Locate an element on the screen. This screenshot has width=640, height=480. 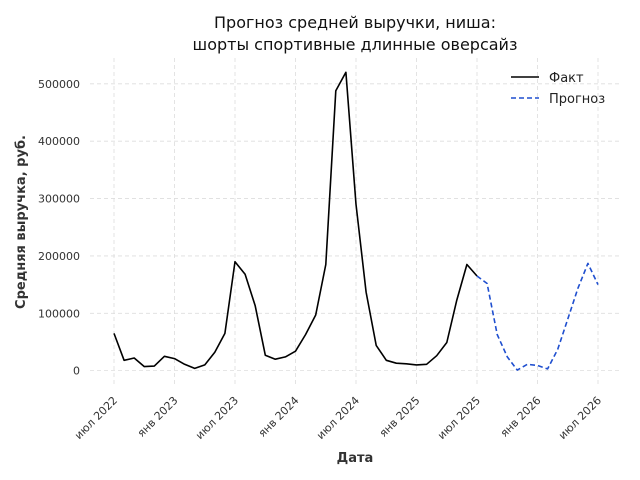
legend-label-fact: Факт is located at coordinates (566, 78).